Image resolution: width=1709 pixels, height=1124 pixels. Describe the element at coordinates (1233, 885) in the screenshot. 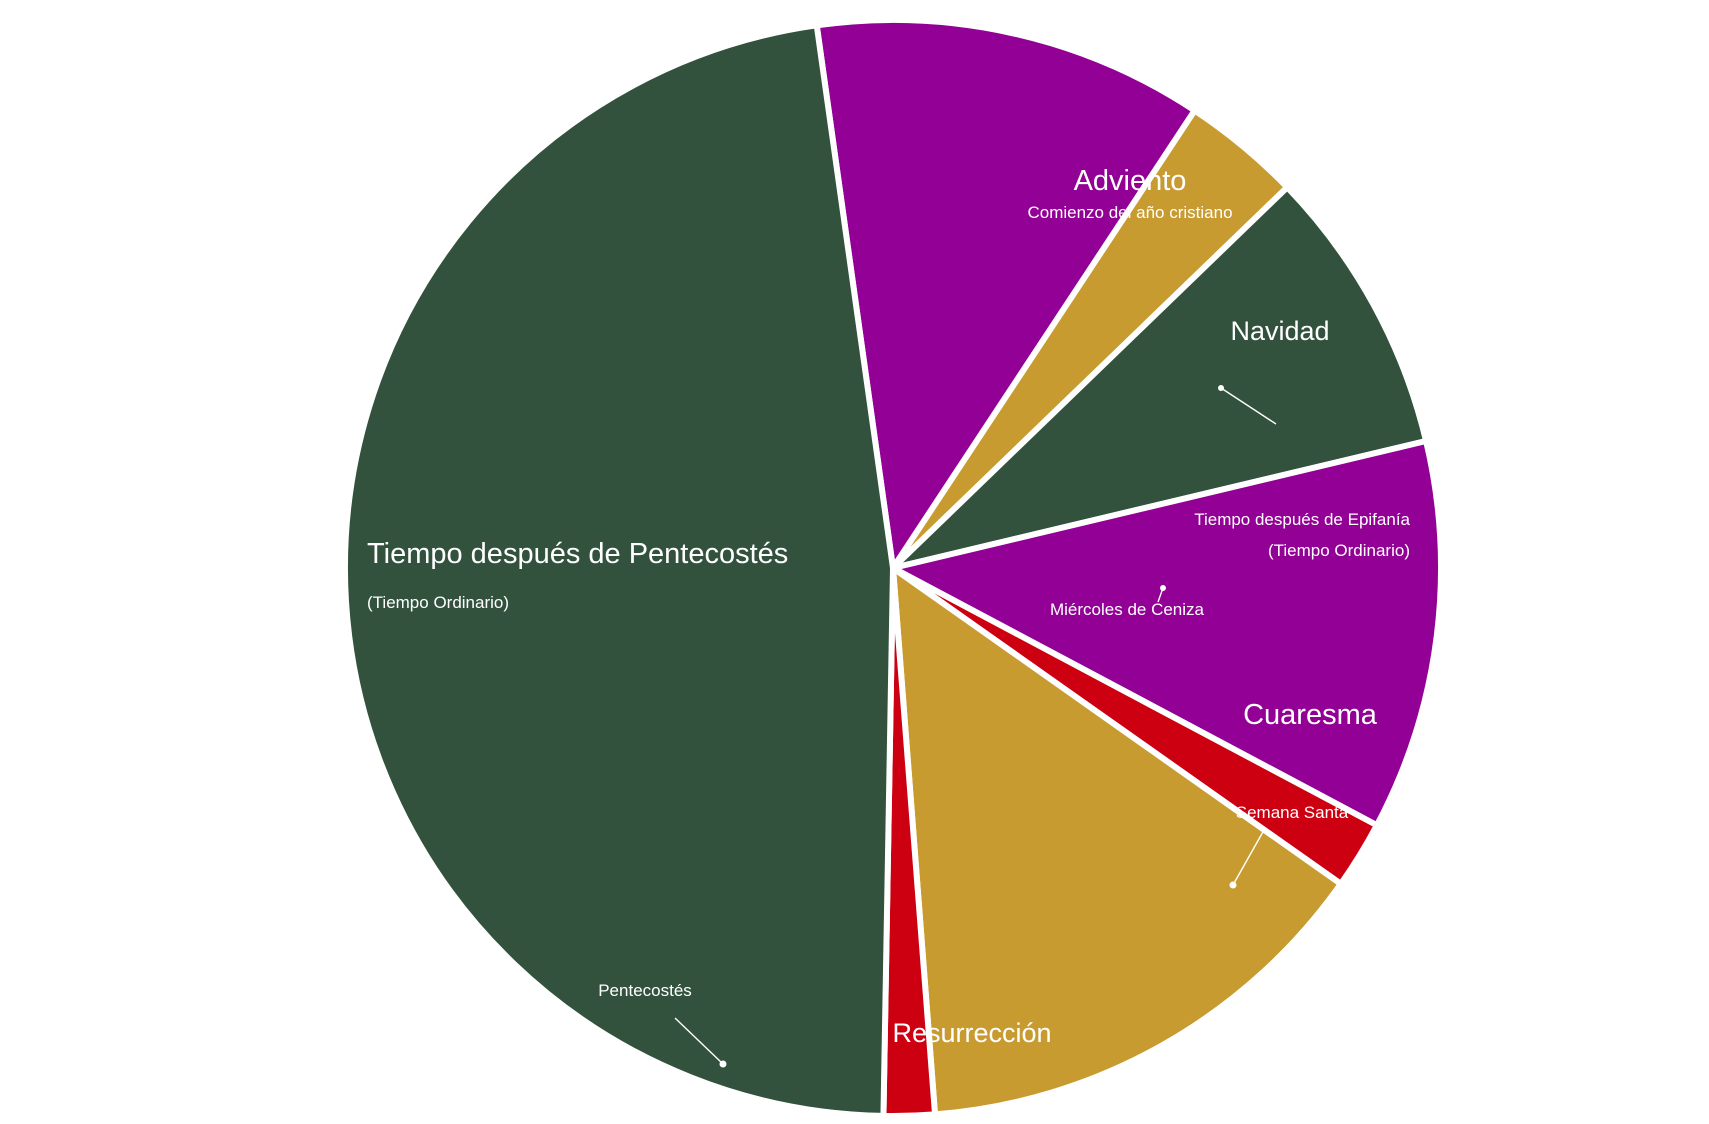

I see `semana-santa-leader-dot` at that location.